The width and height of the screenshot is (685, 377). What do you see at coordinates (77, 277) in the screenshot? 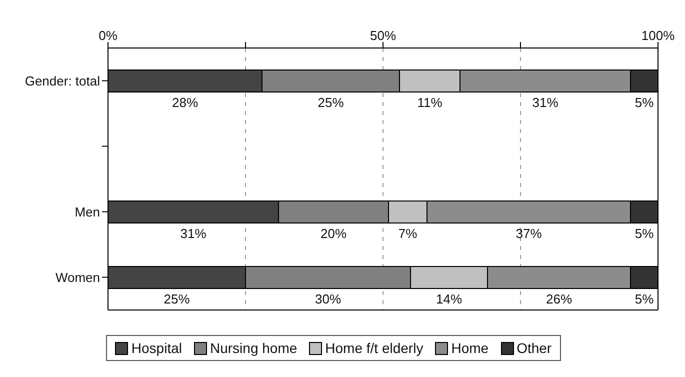
I see `y-tick-label: Women` at bounding box center [77, 277].